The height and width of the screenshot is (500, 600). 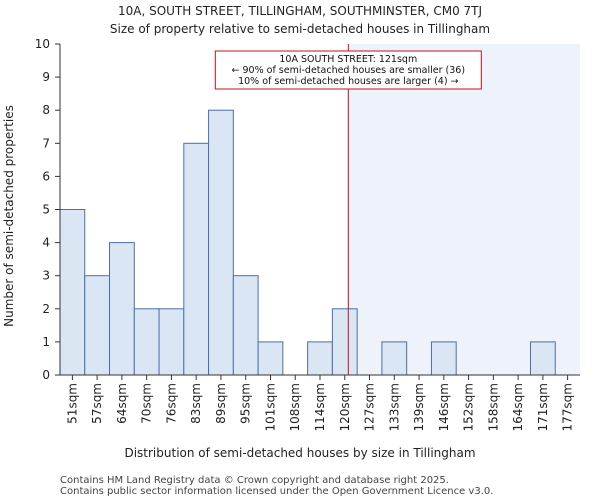 I want to click on y-tick-label: 1, so click(x=46, y=342).